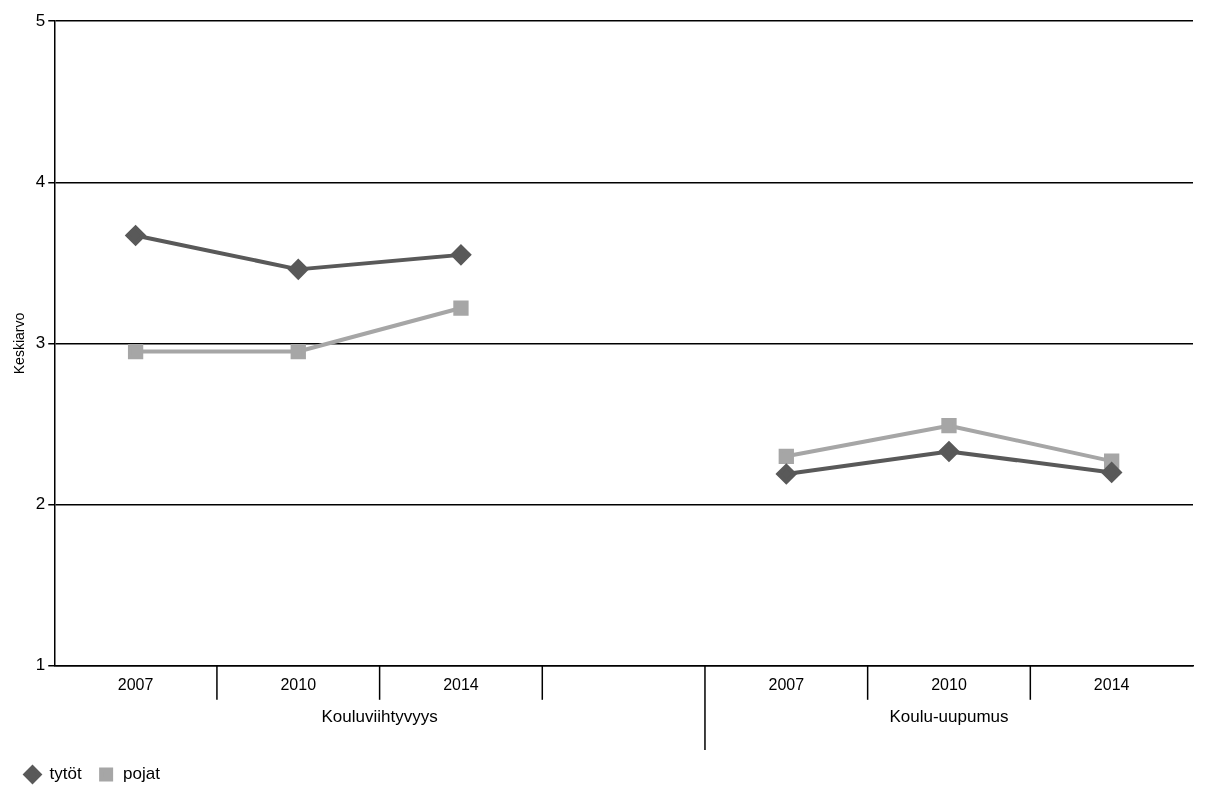  Describe the element at coordinates (379, 717) in the screenshot. I see `text: Kouluviihtyvyys` at that location.